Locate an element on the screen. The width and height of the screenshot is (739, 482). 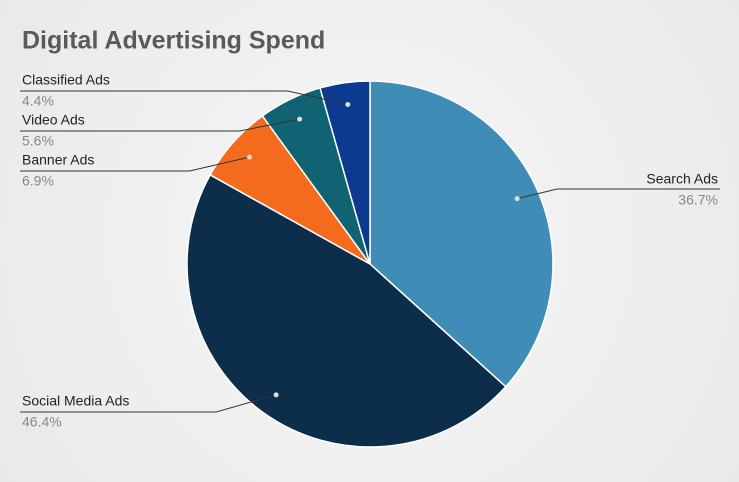
value-label: 5.6% is located at coordinates (38, 141).